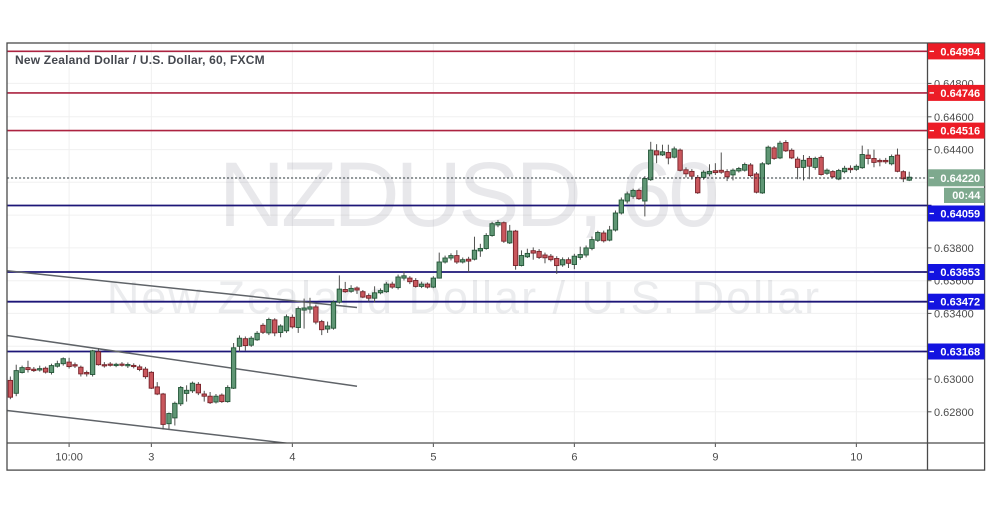 The image size is (991, 512). Describe the element at coordinates (960, 94) in the screenshot. I see `svg-text: 0.64746` at that location.